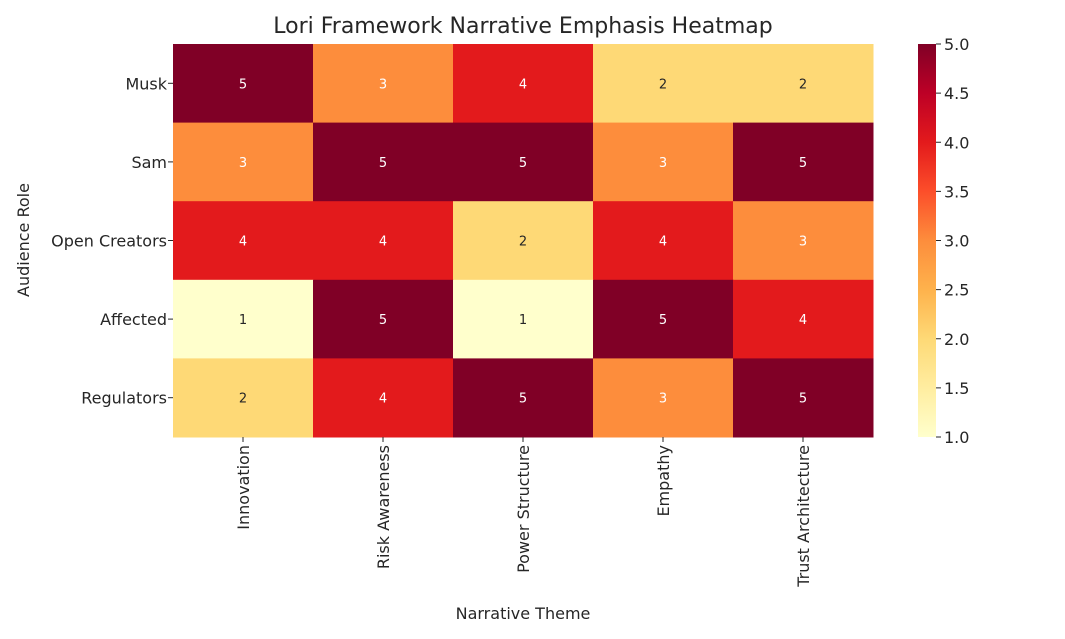 The image size is (1065, 639). What do you see at coordinates (383, 507) in the screenshot?
I see `x-tick-label: Risk Awareness` at bounding box center [383, 507].